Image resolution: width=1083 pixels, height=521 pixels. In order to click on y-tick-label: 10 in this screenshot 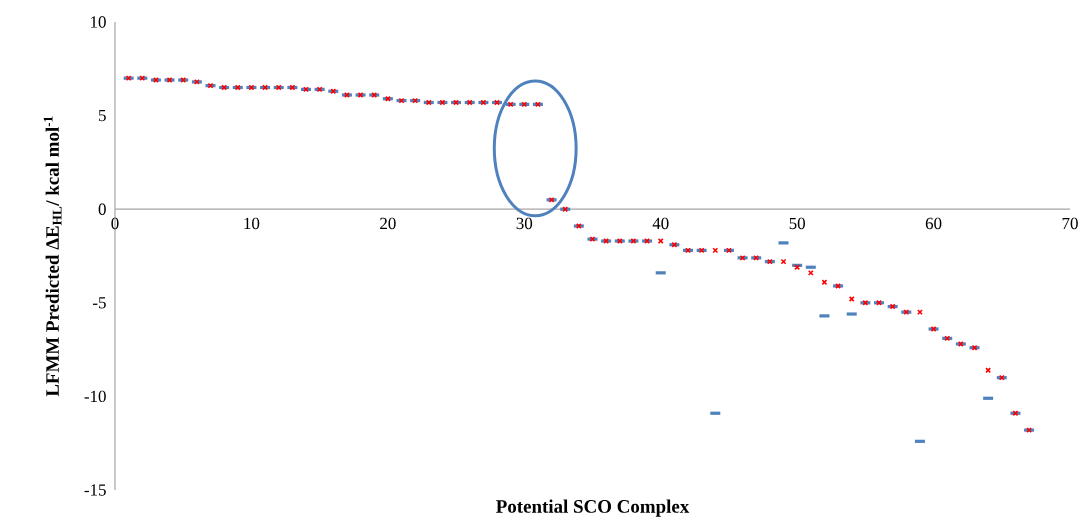, I will do `click(98, 22)`.